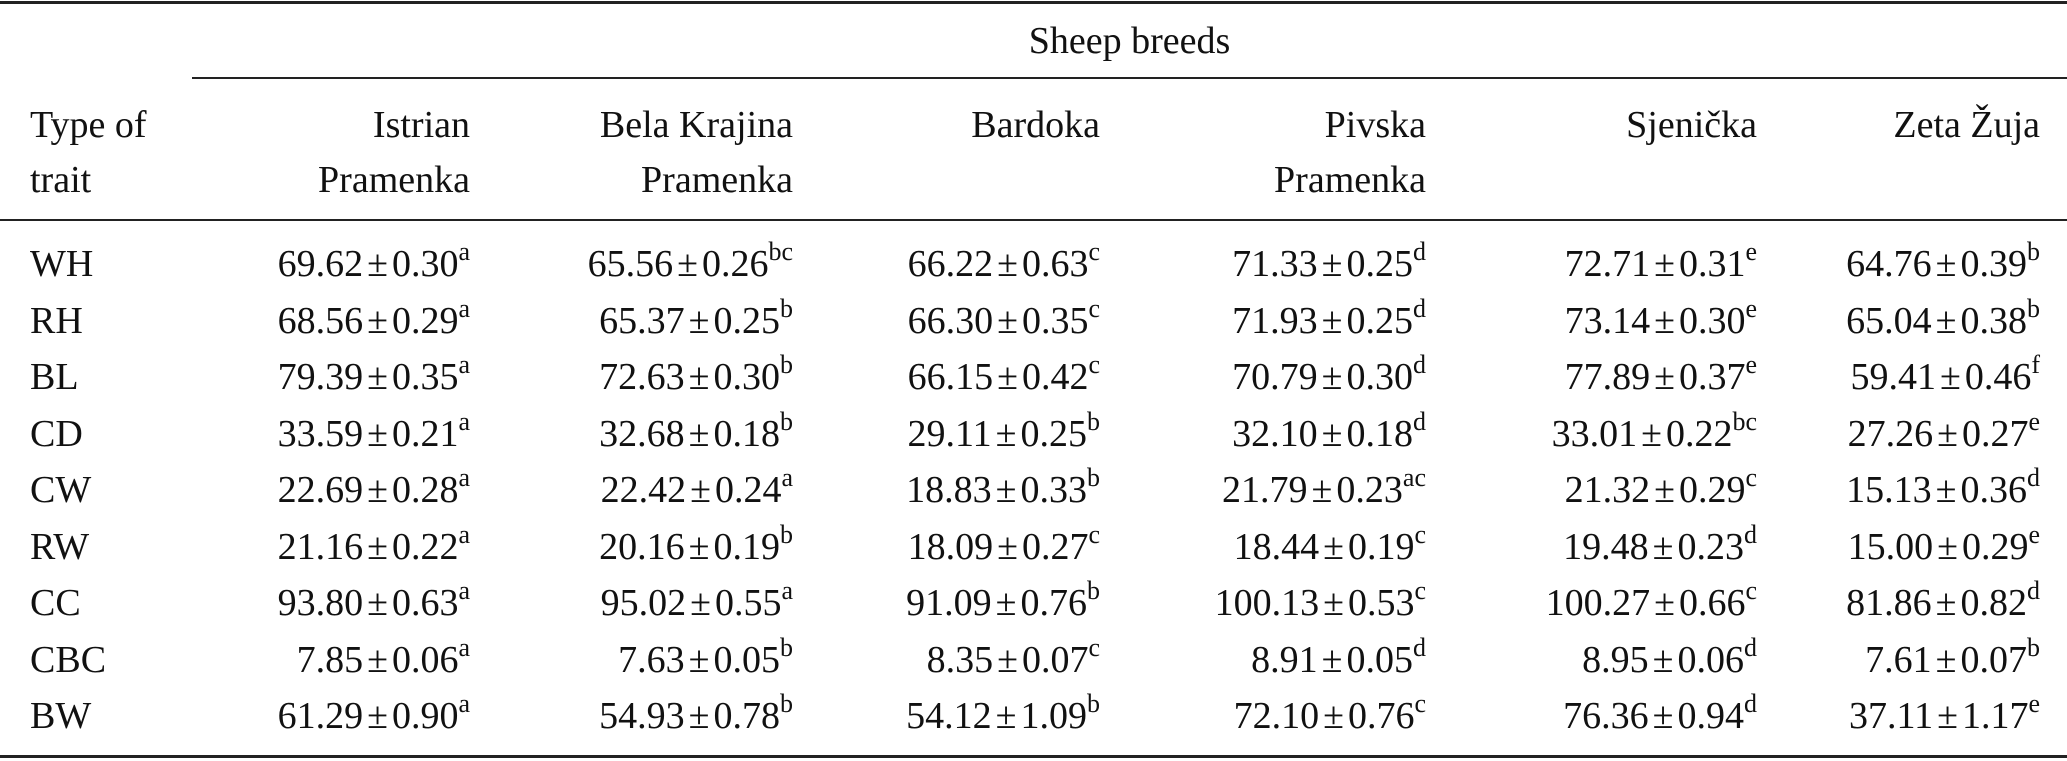 The width and height of the screenshot is (2067, 761). What do you see at coordinates (1013, 662) in the screenshot?
I see `table-cell: 8.35 ±0.07c` at bounding box center [1013, 662].